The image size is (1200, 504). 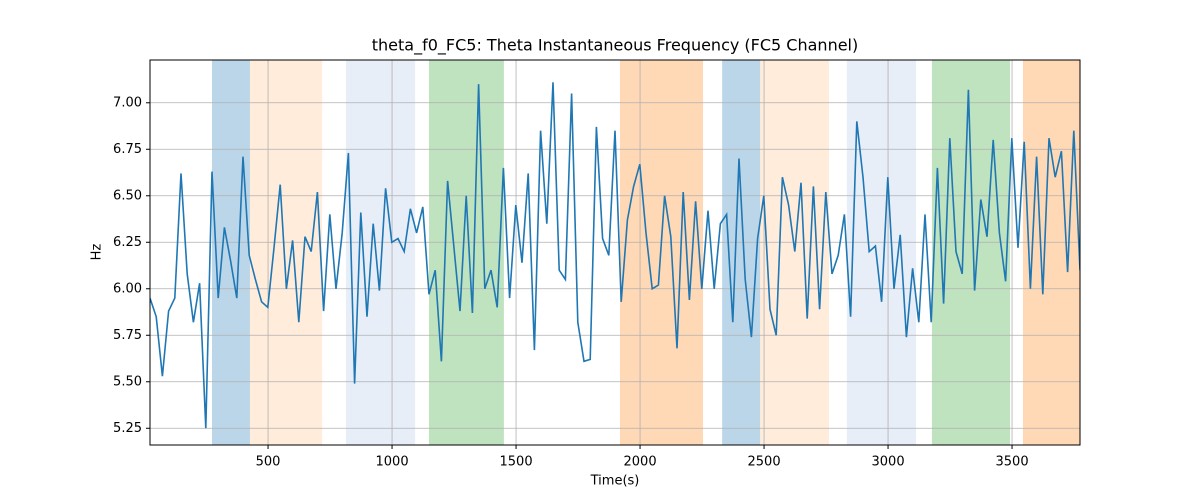 What do you see at coordinates (268, 462) in the screenshot?
I see `x-tick-label: 500` at bounding box center [268, 462].